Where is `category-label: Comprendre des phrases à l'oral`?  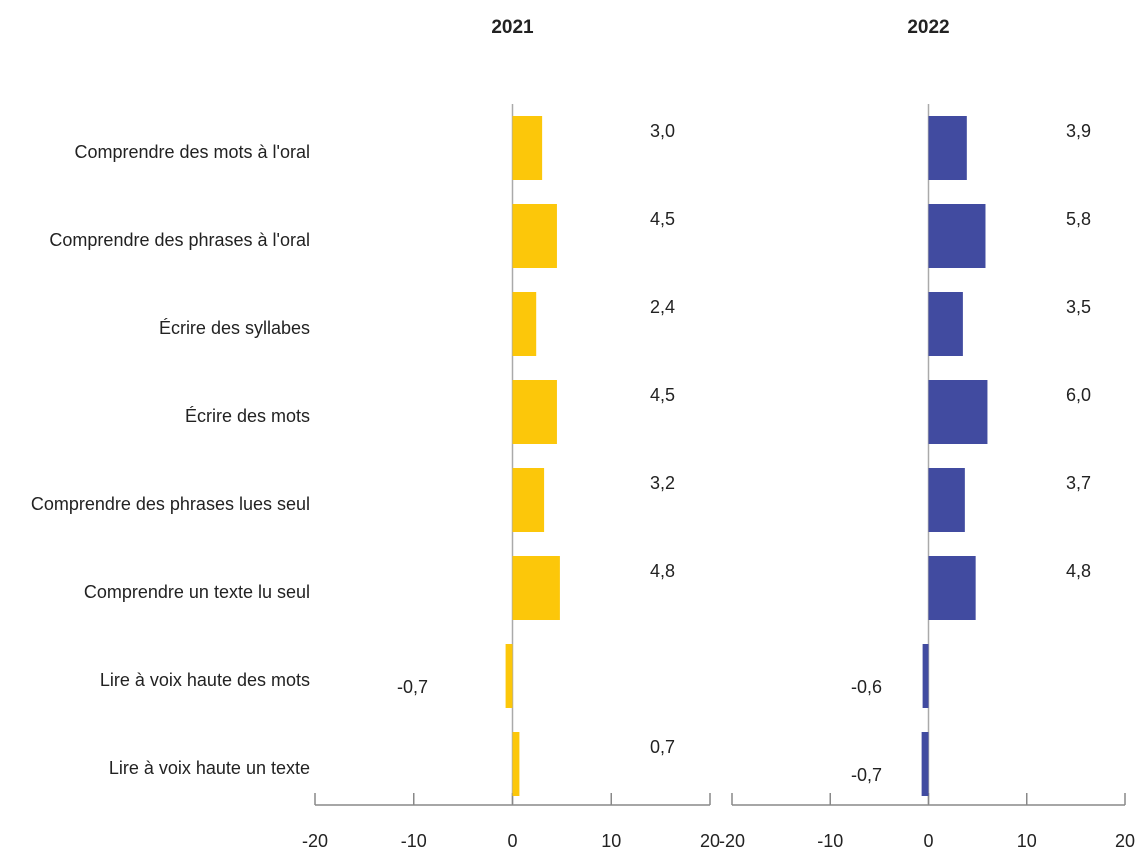
category-label: Comprendre des phrases à l'oral is located at coordinates (179, 240).